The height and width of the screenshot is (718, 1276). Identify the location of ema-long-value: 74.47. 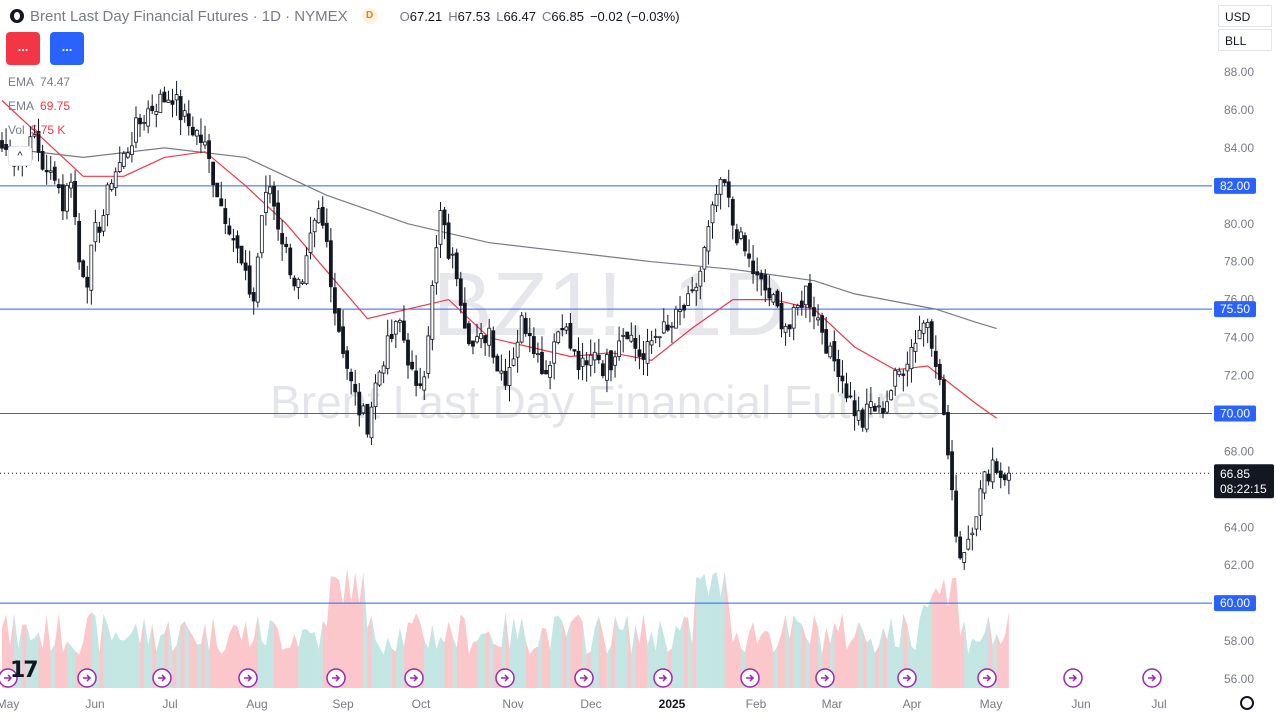
(55, 82).